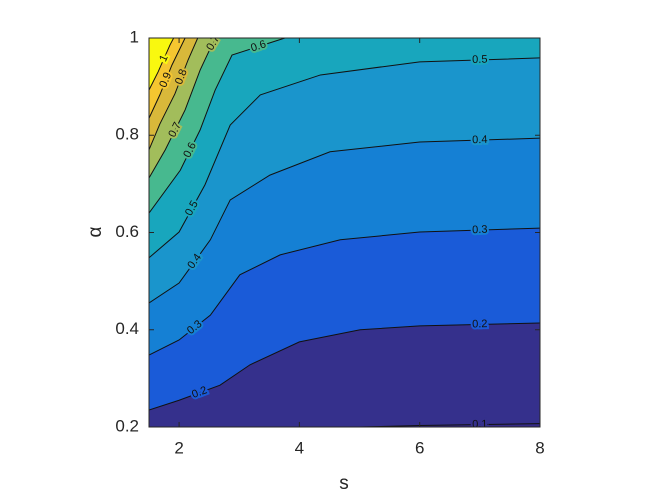  What do you see at coordinates (480, 324) in the screenshot?
I see `contour-label: 0.2` at bounding box center [480, 324].